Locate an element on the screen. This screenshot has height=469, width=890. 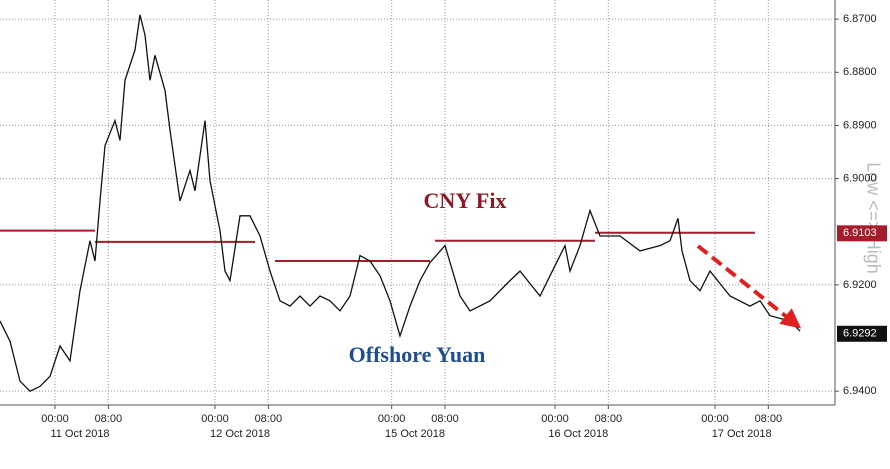
date-label: 12 Oct 2018 is located at coordinates (240, 434).